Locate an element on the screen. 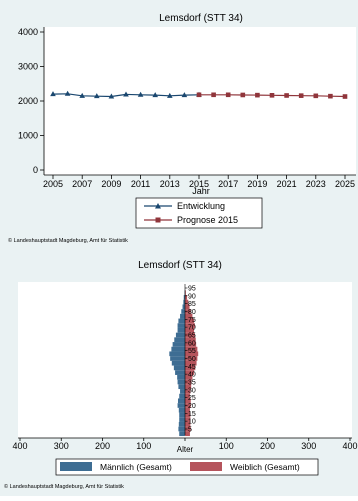  pyramid-age-tick-label: 10 is located at coordinates (192, 422).